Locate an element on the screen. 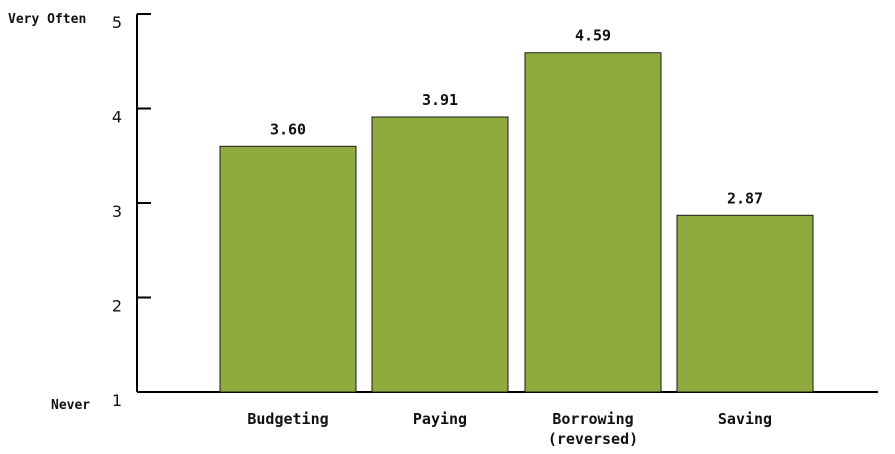 This screenshot has width=895, height=454. category-label: Paying is located at coordinates (440, 419).